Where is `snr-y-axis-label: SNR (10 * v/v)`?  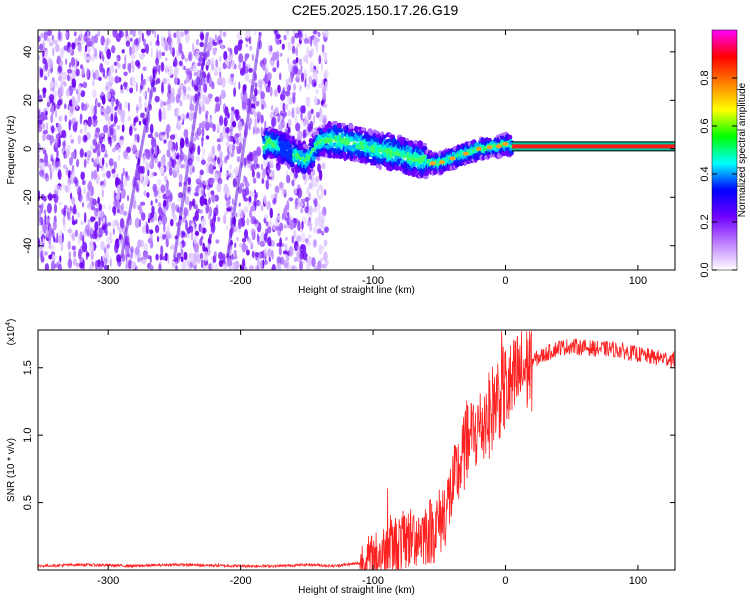
snr-y-axis-label: SNR (10 * v/v) is located at coordinates (11, 470).